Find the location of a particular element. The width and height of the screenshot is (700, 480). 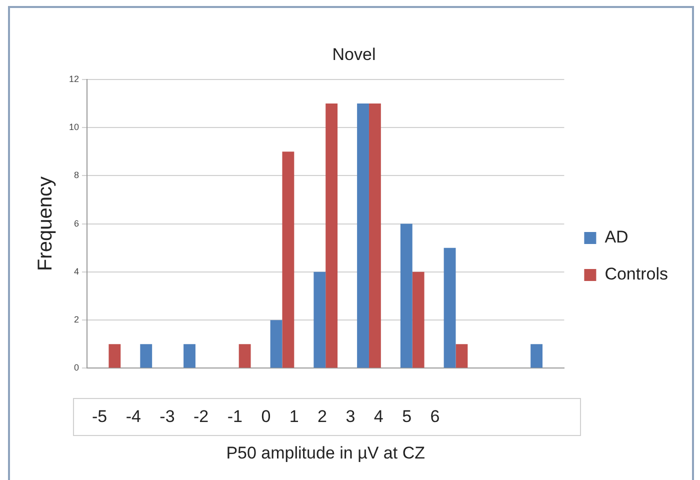

text: -5 -4 -3 -2 -1 0 1 2 3 4 5 6 is located at coordinates (327, 417).